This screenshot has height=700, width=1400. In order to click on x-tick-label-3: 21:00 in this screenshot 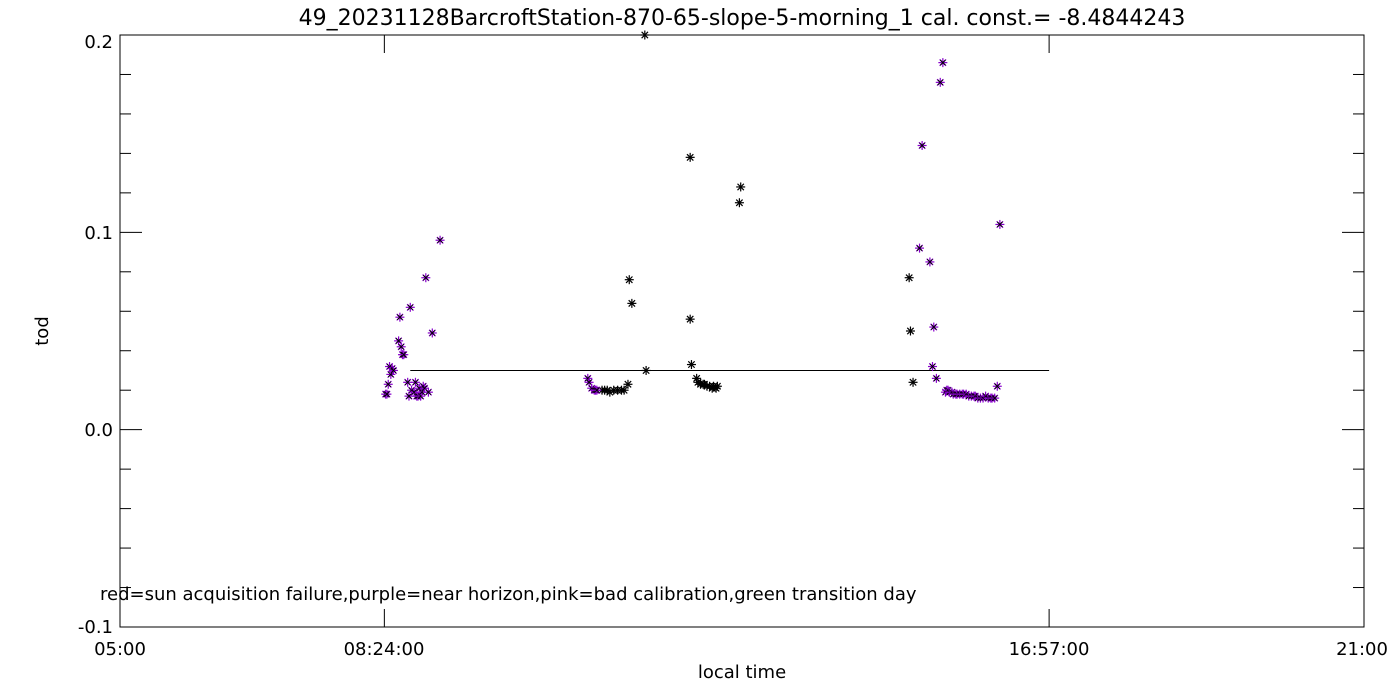, I will do `click(1362, 649)`.